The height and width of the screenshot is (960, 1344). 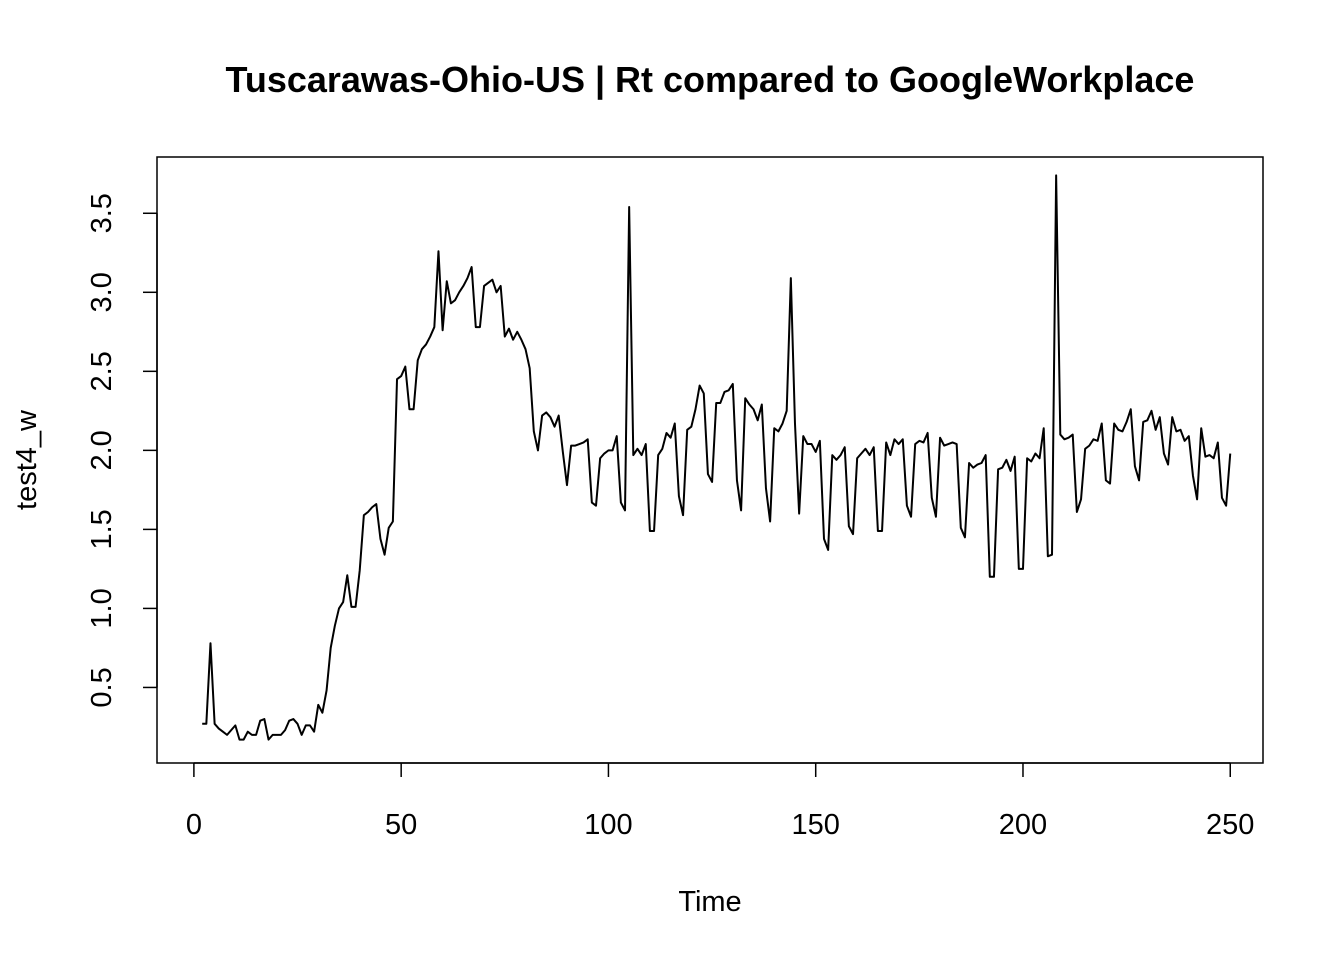 What do you see at coordinates (102, 529) in the screenshot?
I see `y-tick-label: 1.5` at bounding box center [102, 529].